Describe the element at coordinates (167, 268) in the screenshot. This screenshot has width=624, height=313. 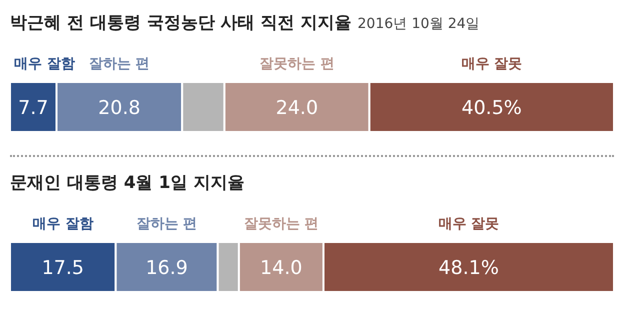
I see `data-label: 16.9` at that location.